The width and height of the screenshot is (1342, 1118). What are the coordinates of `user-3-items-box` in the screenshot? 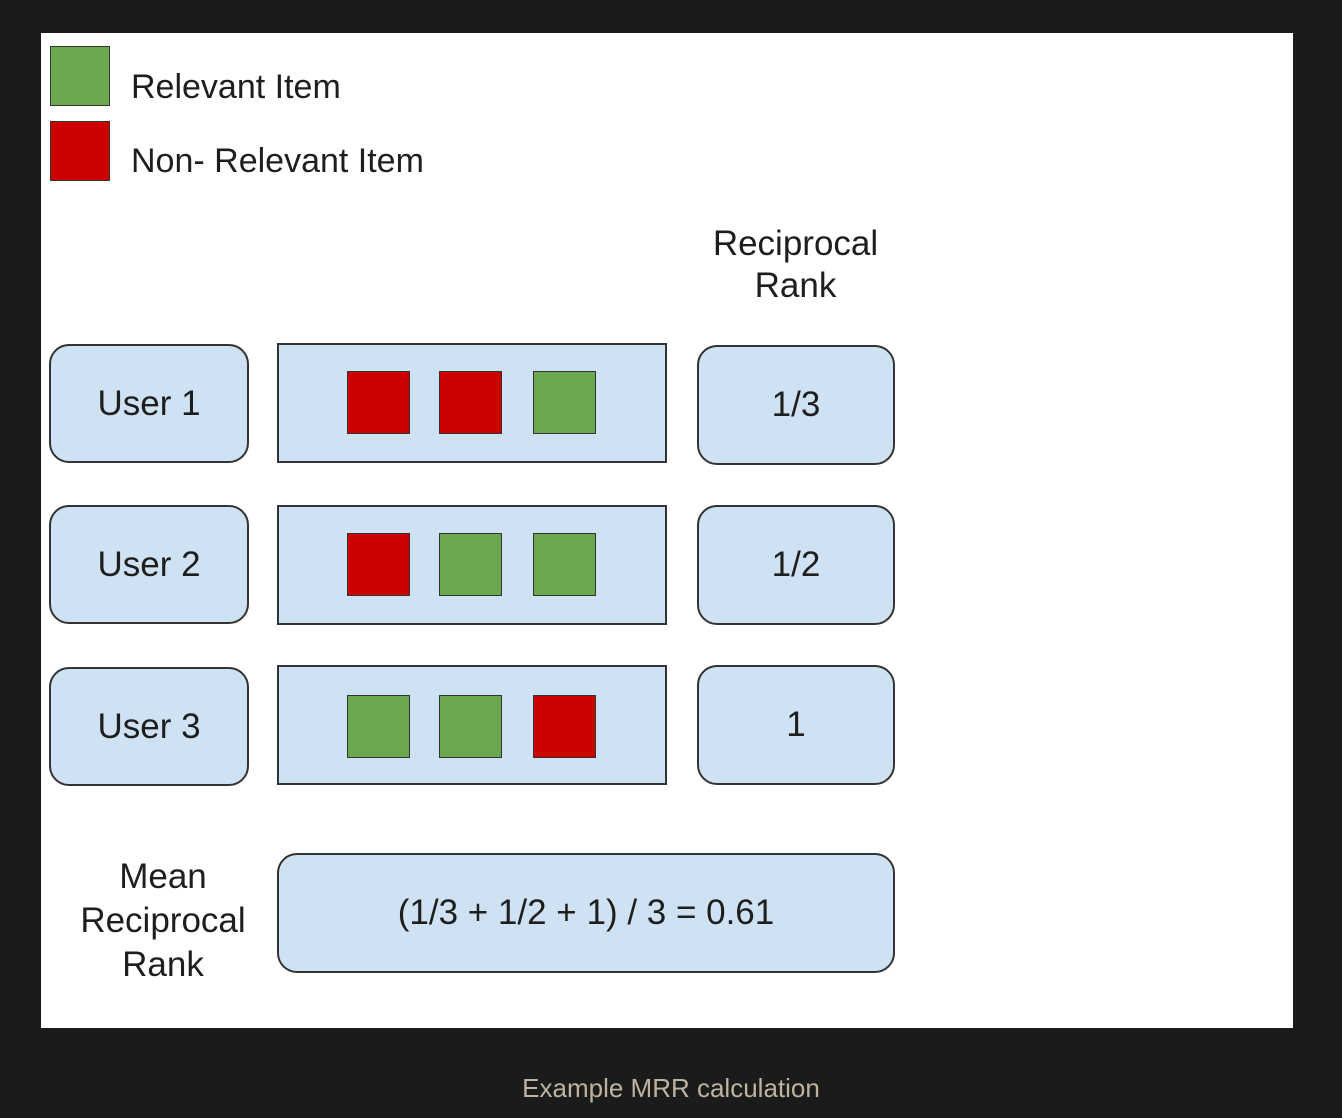 It's located at (472, 725).